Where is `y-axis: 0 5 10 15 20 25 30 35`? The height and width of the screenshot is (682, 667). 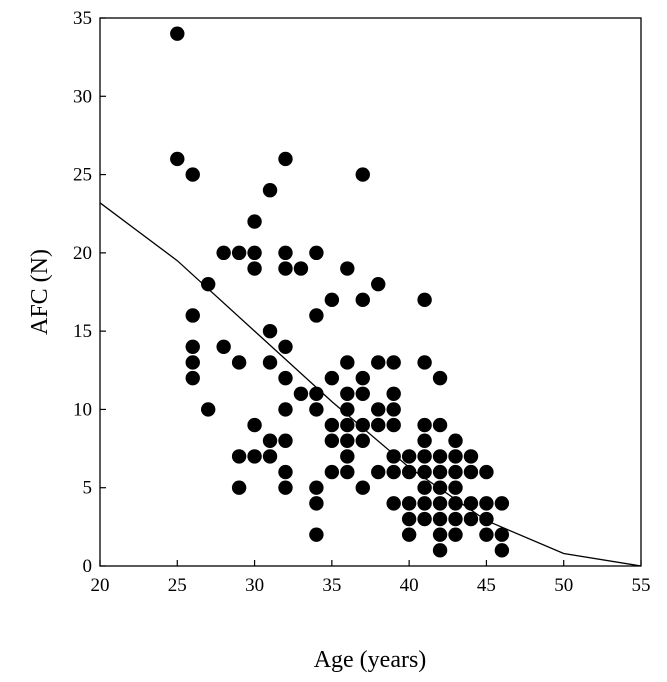 y-axis: 0 5 10 15 20 25 30 35 is located at coordinates (89, 292).